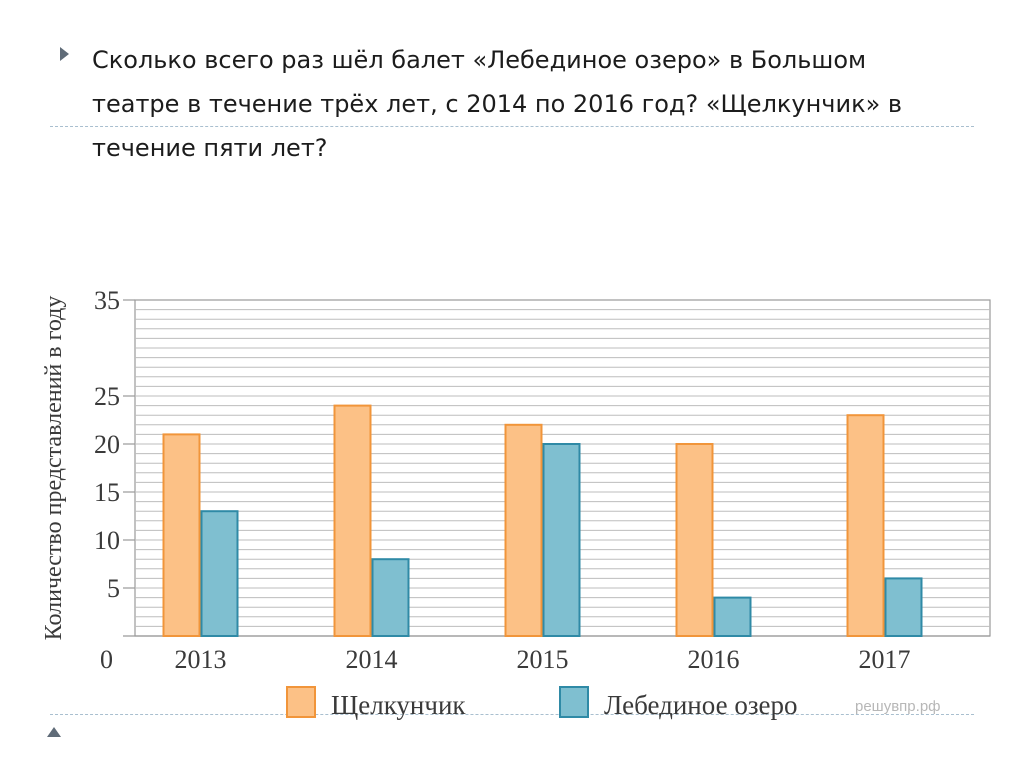 The image size is (1024, 767). I want to click on x-tick-label: 2016, so click(714, 659).